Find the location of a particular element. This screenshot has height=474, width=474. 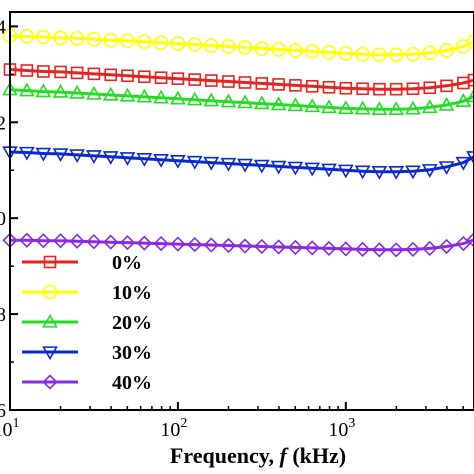

x-tick-exponent: 2 is located at coordinates (183, 423).